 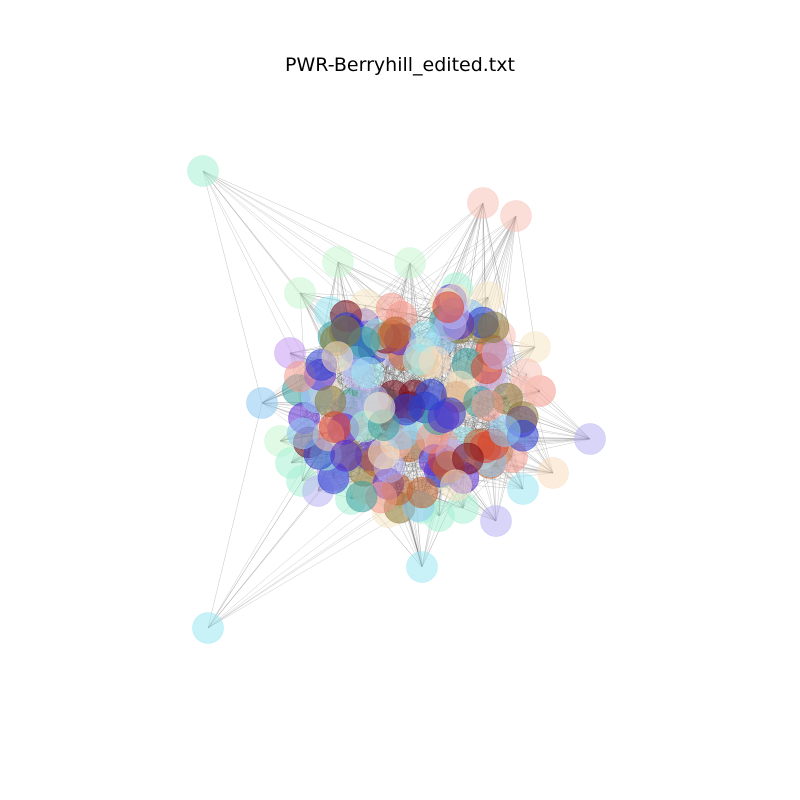 I want to click on figure-title: PWR-Berryhill_edited.txt, so click(x=400, y=65).